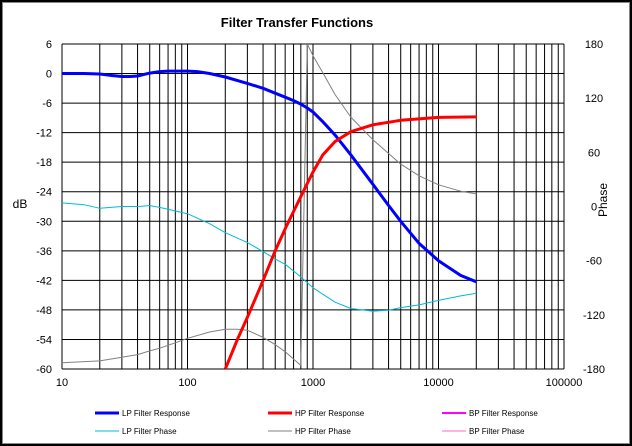  What do you see at coordinates (44, 252) in the screenshot?
I see `y-tick-label: -36` at bounding box center [44, 252].